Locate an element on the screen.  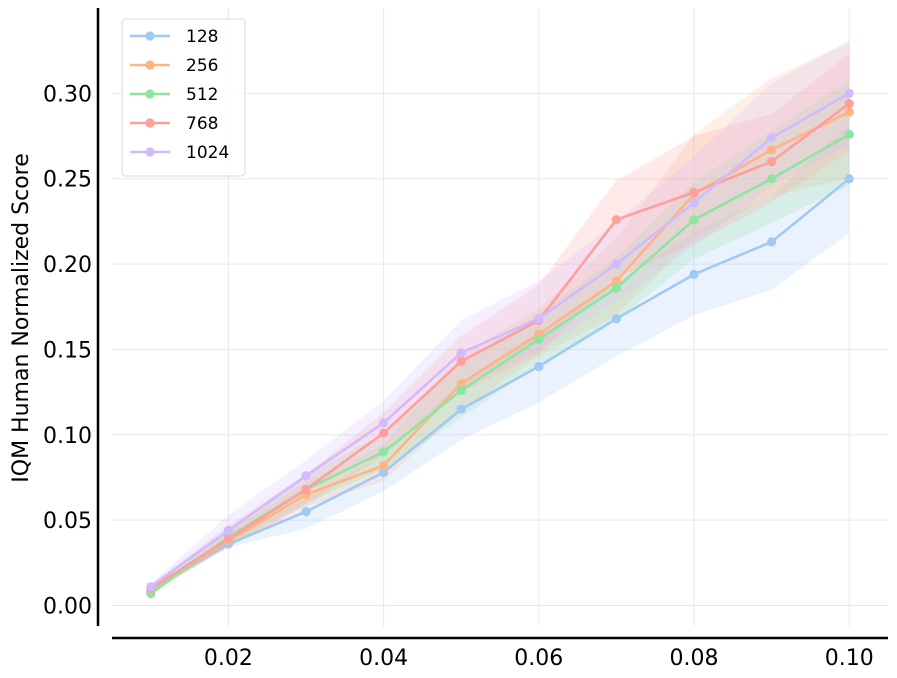
y-tick-label: 0.20 is located at coordinates (67, 265).